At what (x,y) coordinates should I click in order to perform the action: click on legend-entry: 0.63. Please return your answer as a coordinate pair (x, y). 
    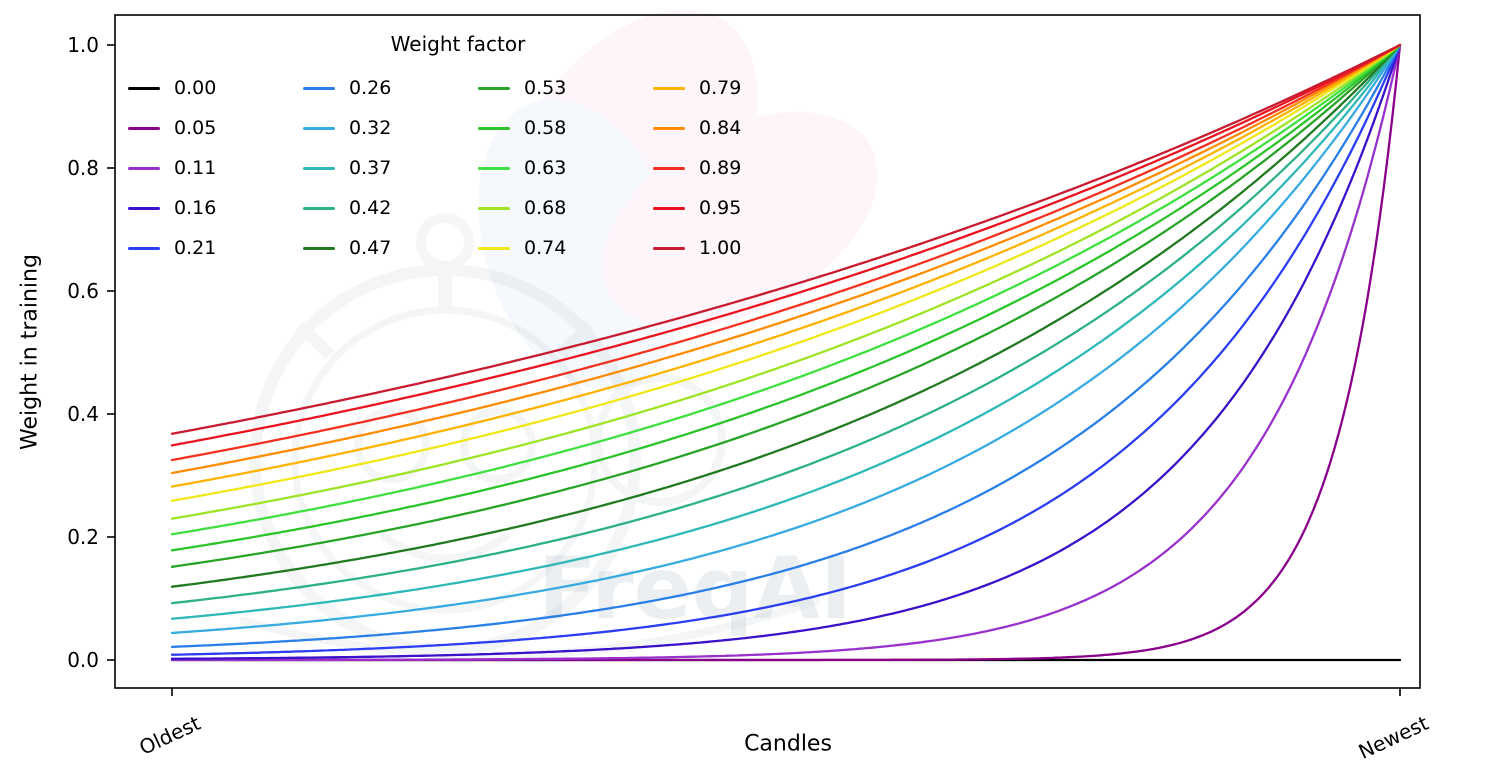
    Looking at the image, I should click on (565, 168).